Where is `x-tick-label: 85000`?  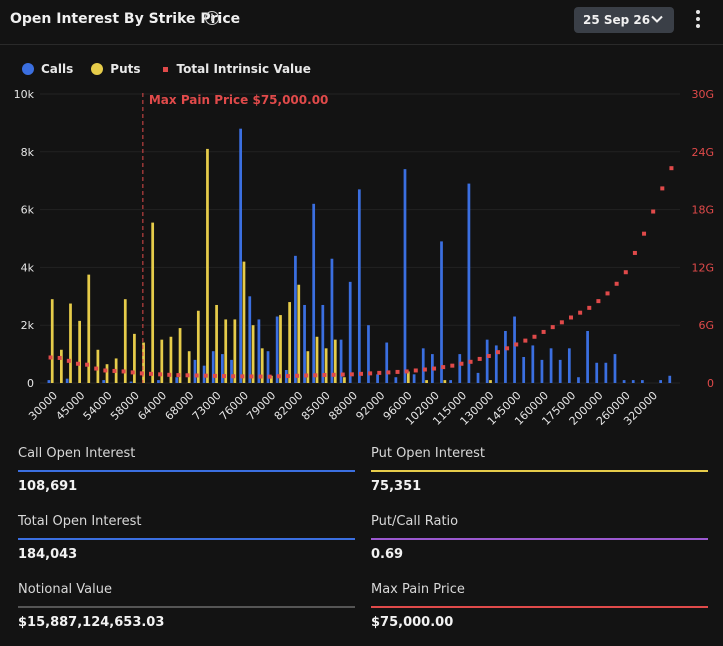 x-tick-label: 85000 is located at coordinates (316, 406).